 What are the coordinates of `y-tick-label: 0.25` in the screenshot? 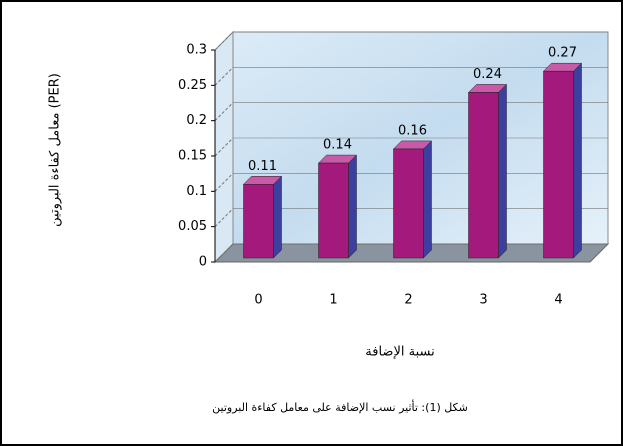 It's located at (192, 85).